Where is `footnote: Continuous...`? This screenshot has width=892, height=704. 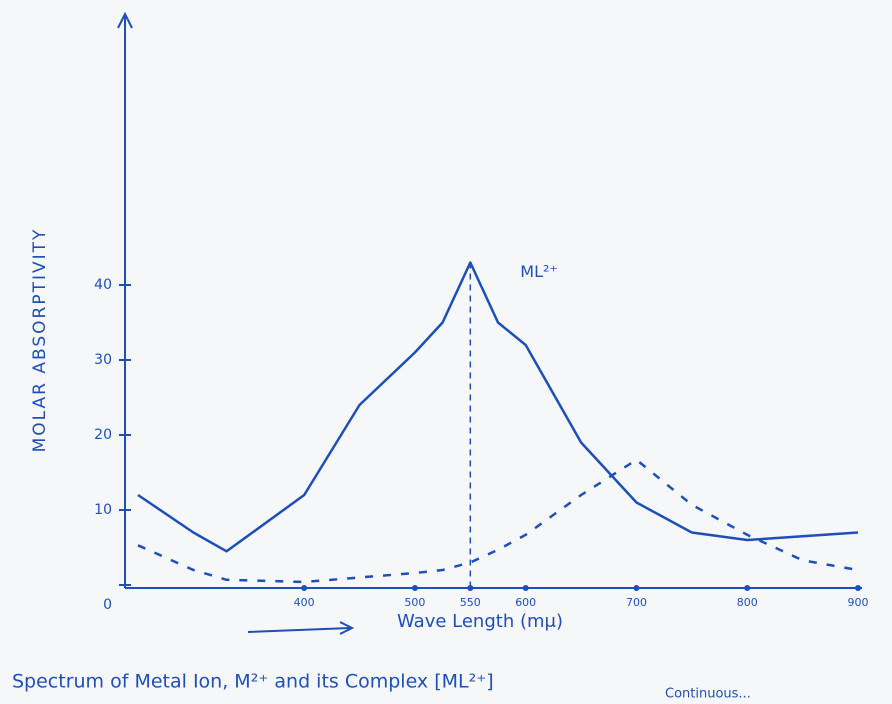
footnote: Continuous... is located at coordinates (708, 694).